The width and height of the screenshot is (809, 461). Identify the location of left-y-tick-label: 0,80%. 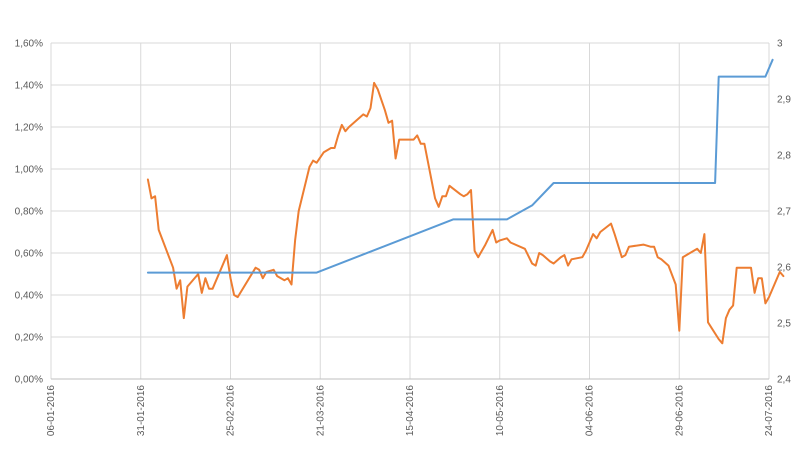
(29, 212).